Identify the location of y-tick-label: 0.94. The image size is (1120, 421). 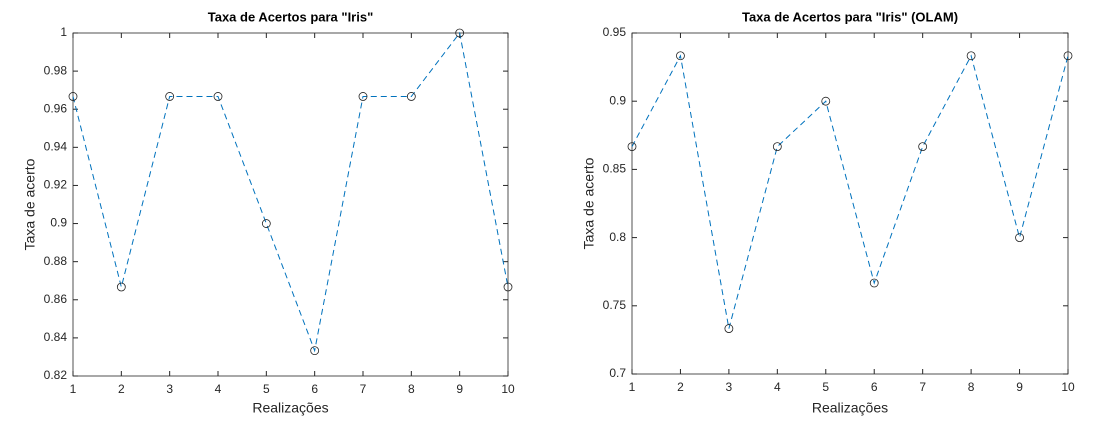
(56, 147).